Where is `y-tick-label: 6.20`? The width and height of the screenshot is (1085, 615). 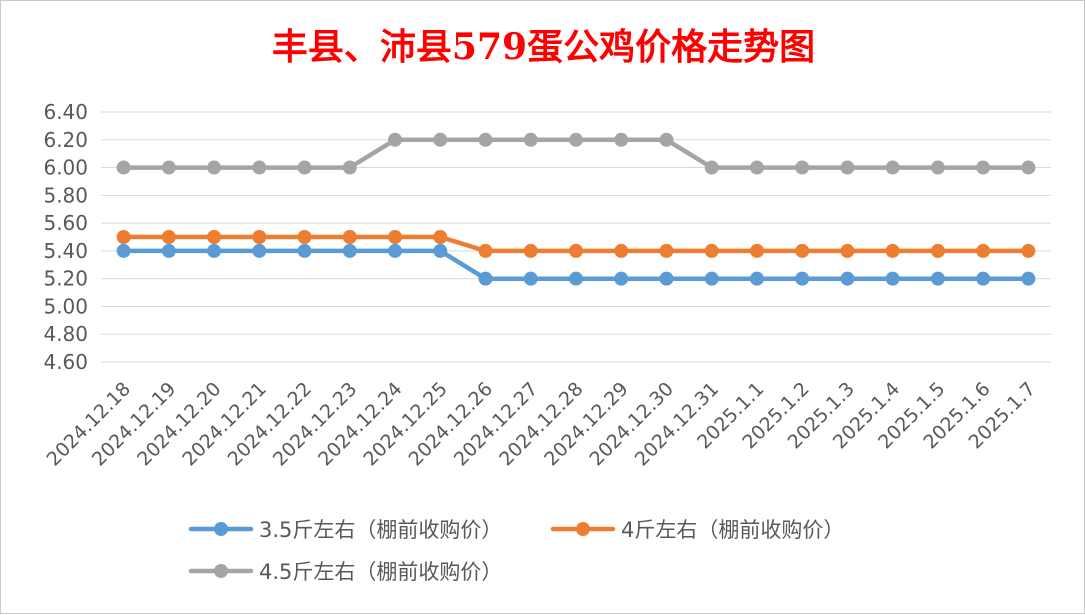
y-tick-label: 6.20 is located at coordinates (65, 140).